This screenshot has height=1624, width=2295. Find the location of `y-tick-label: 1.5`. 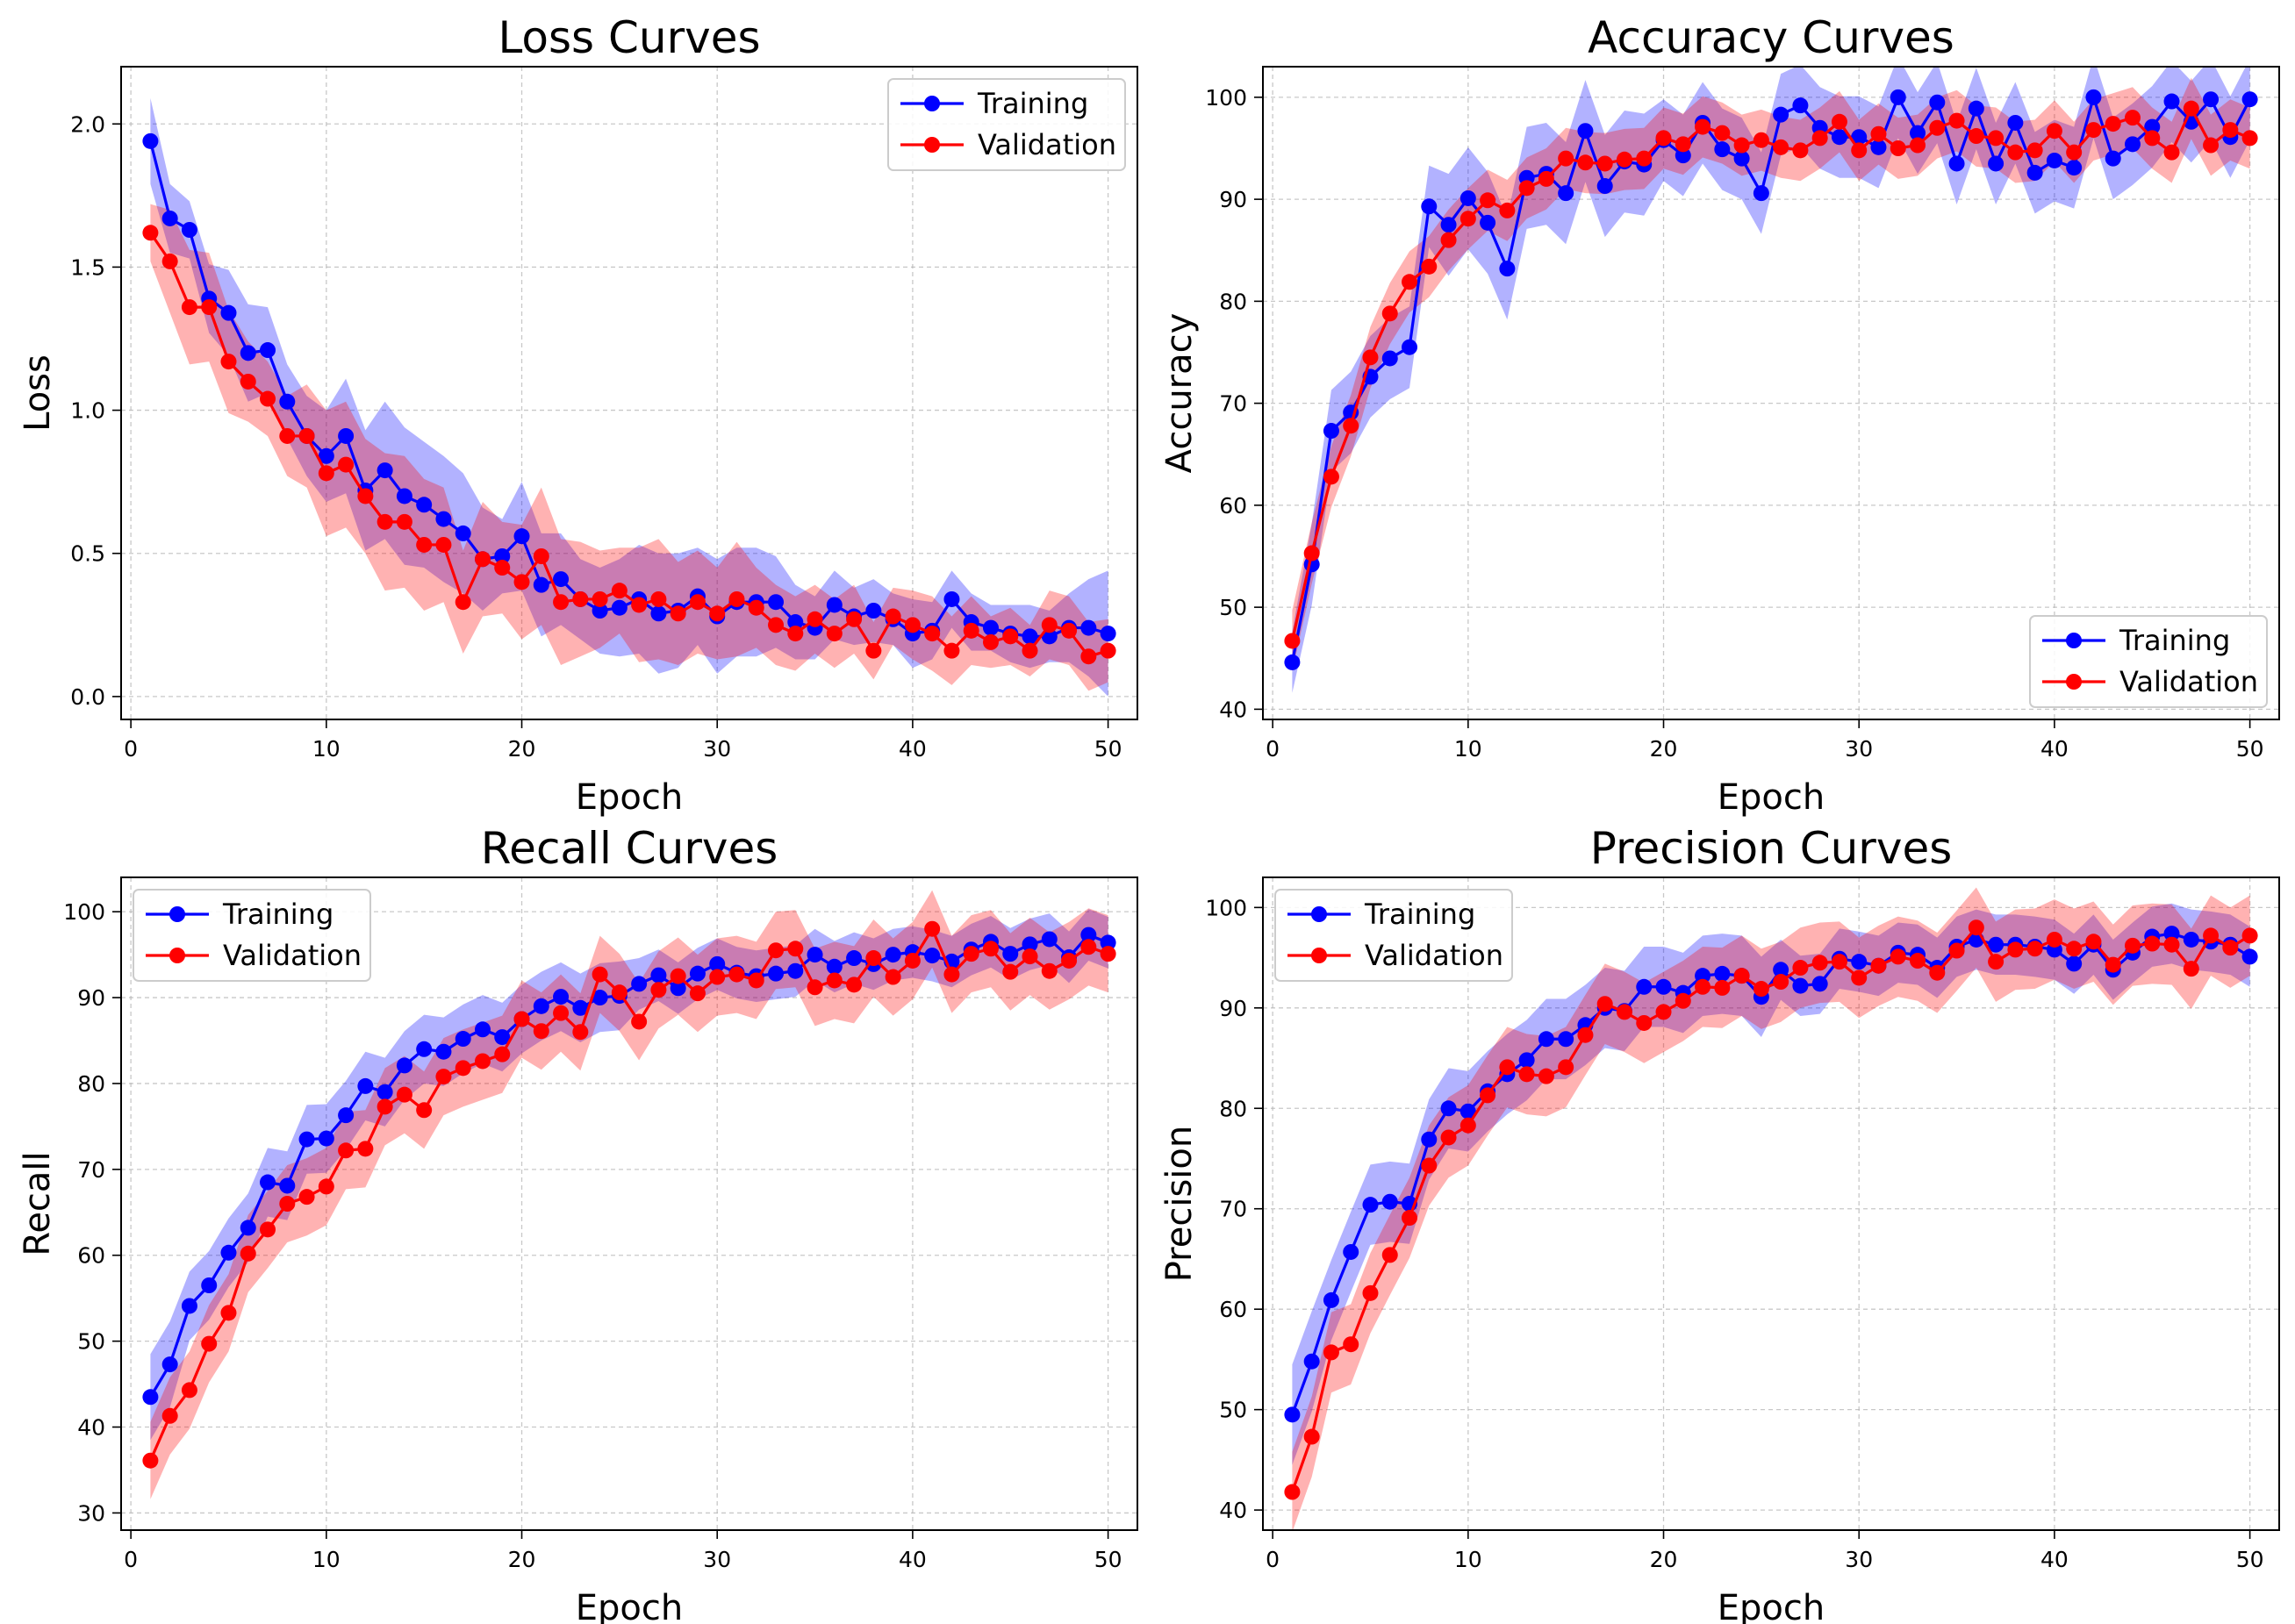

y-tick-label: 1.5 is located at coordinates (87, 267).